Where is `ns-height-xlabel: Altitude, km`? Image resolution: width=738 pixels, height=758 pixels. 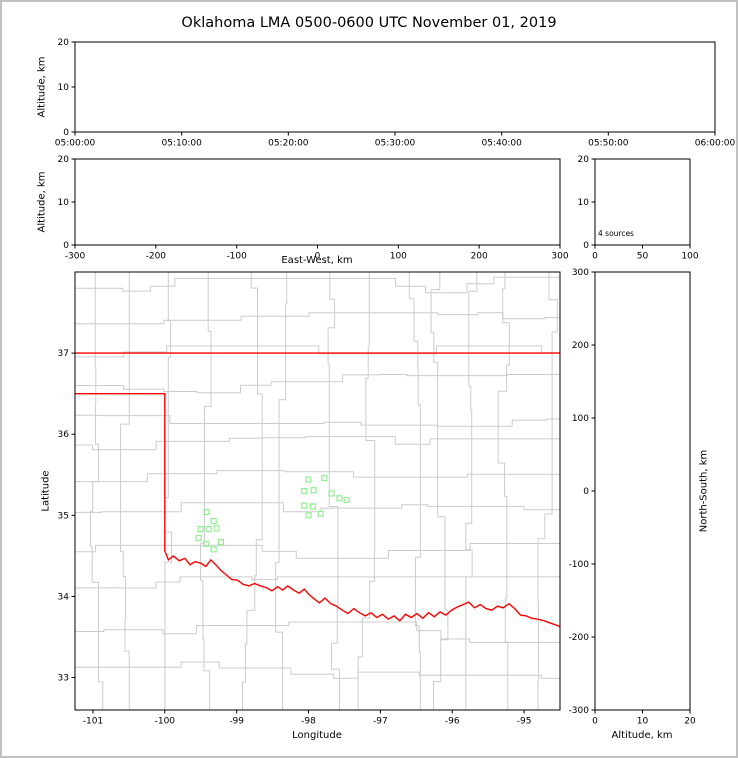 ns-height-xlabel: Altitude, km is located at coordinates (642, 735).